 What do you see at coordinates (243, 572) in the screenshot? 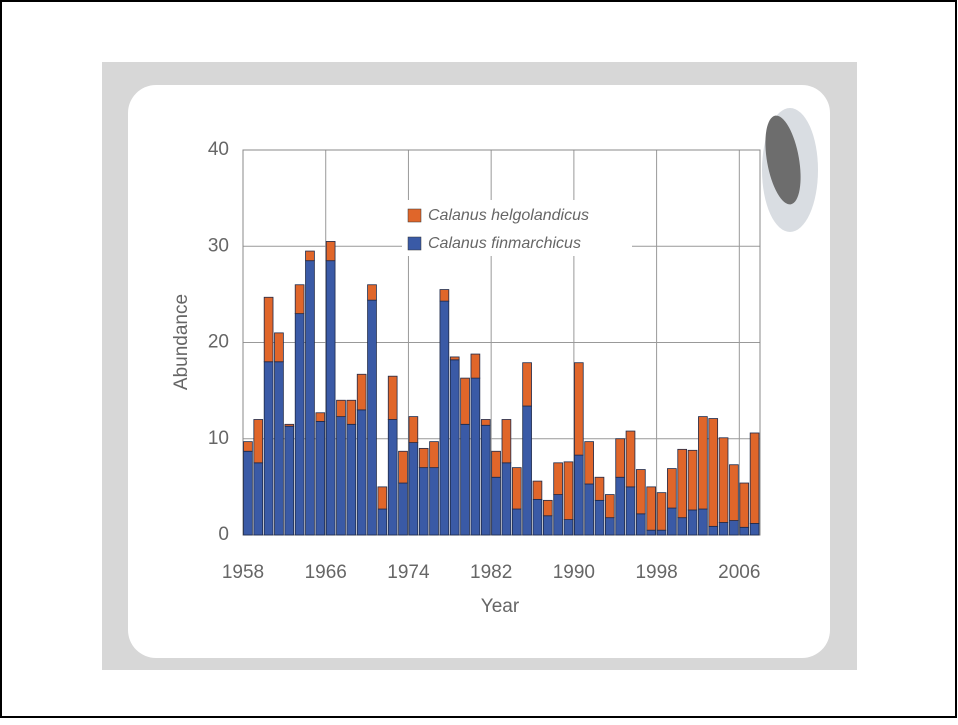
I see `x-tick-label: 1958` at bounding box center [243, 572].